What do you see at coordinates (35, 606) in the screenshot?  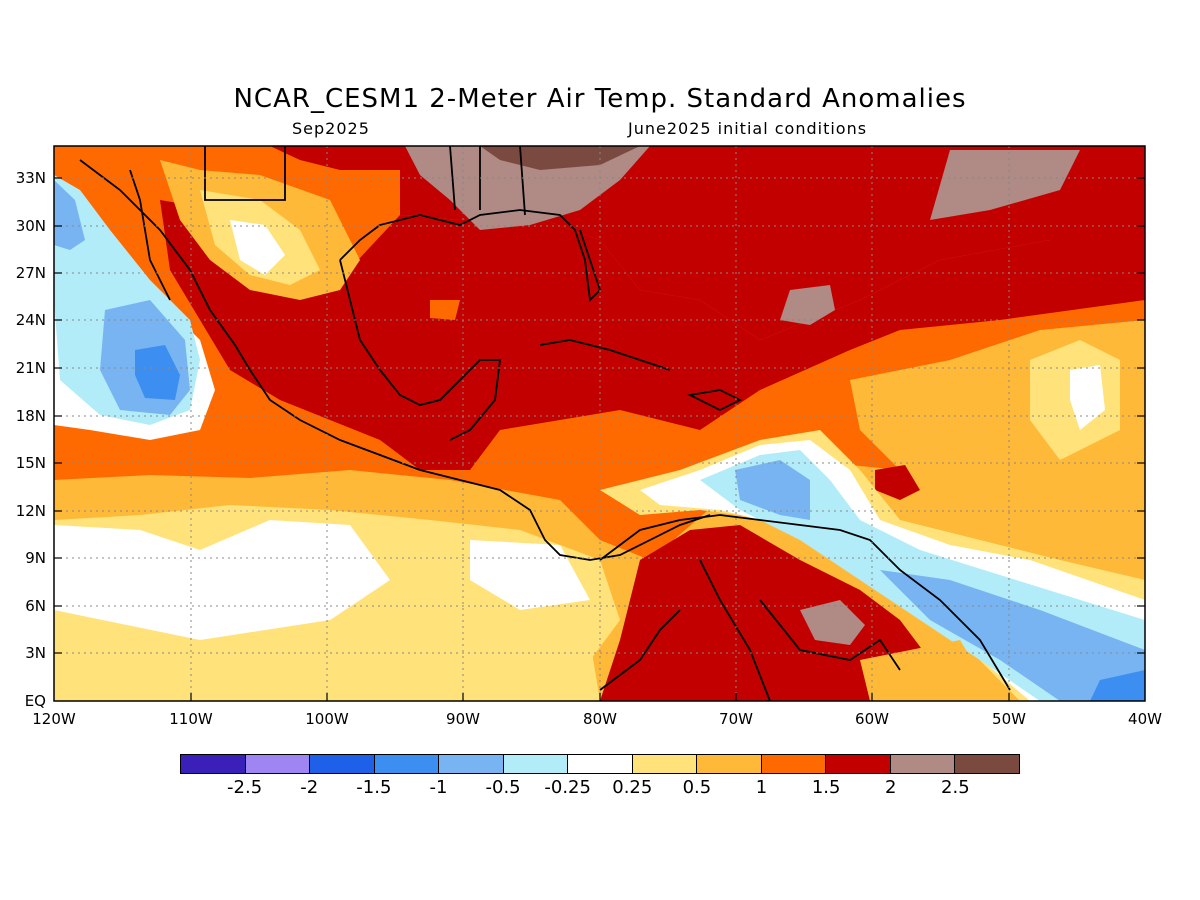 I see `lat-label: 6N` at bounding box center [35, 606].